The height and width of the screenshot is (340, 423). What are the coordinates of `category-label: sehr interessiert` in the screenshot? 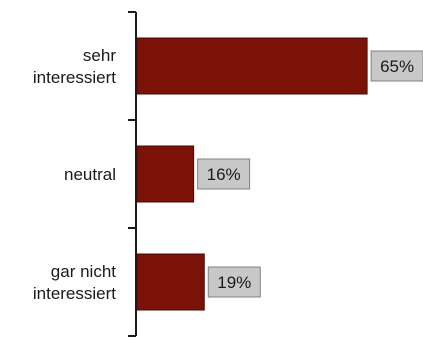 It's located at (74, 66).